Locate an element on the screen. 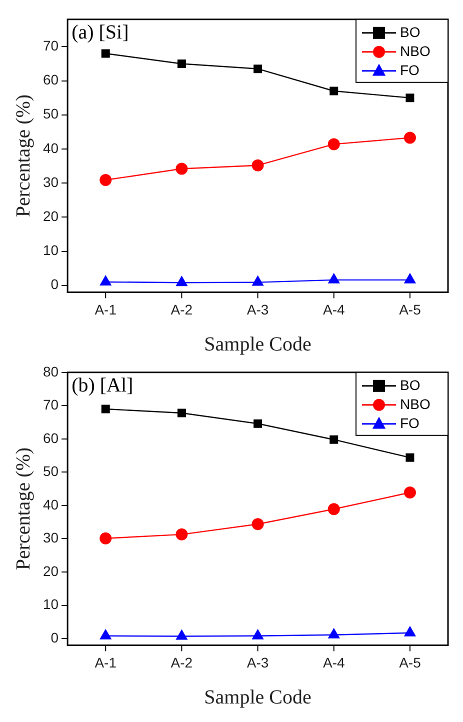 This screenshot has height=722, width=463. annotation: (b) [Al] is located at coordinates (103, 385).